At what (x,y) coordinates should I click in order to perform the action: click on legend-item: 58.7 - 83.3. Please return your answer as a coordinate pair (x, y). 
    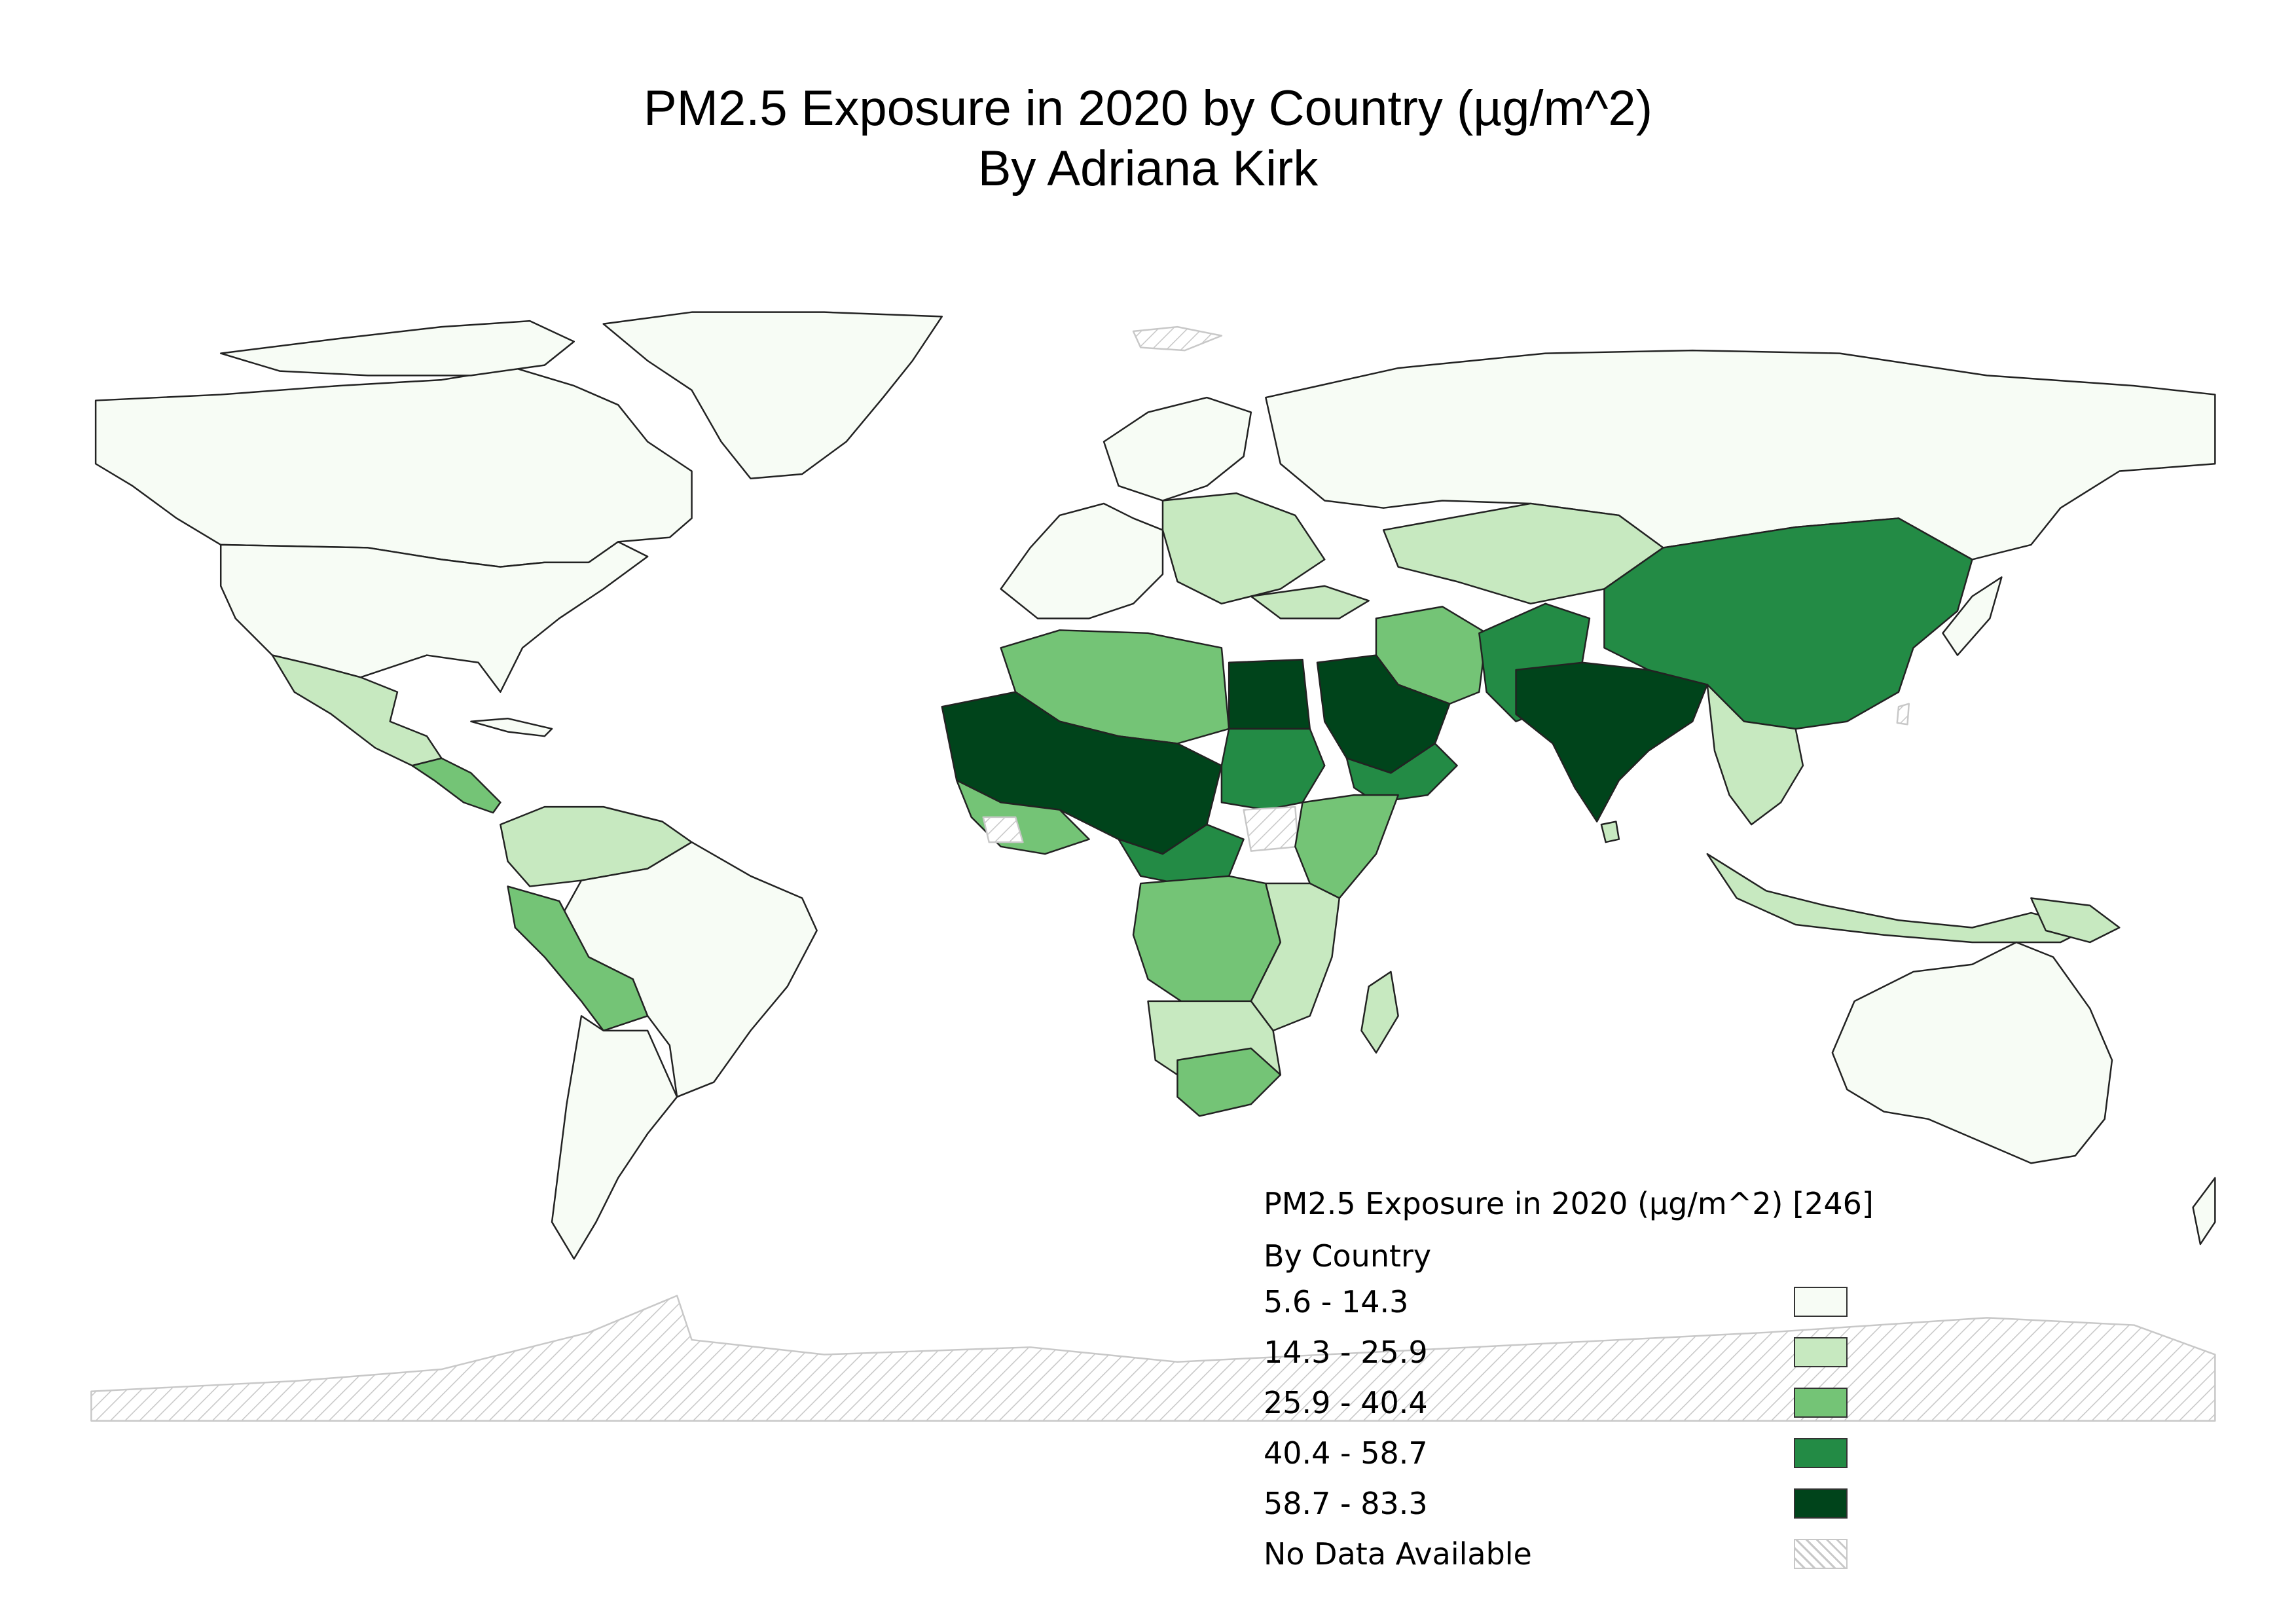
    Looking at the image, I should click on (1575, 1510).